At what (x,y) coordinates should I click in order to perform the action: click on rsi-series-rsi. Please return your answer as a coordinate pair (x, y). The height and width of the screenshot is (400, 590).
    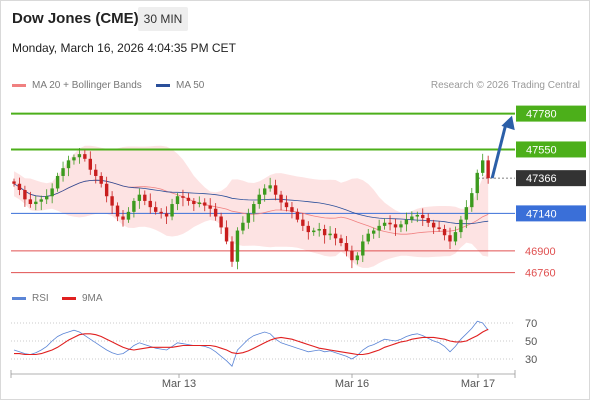
    Looking at the image, I should click on (251, 343).